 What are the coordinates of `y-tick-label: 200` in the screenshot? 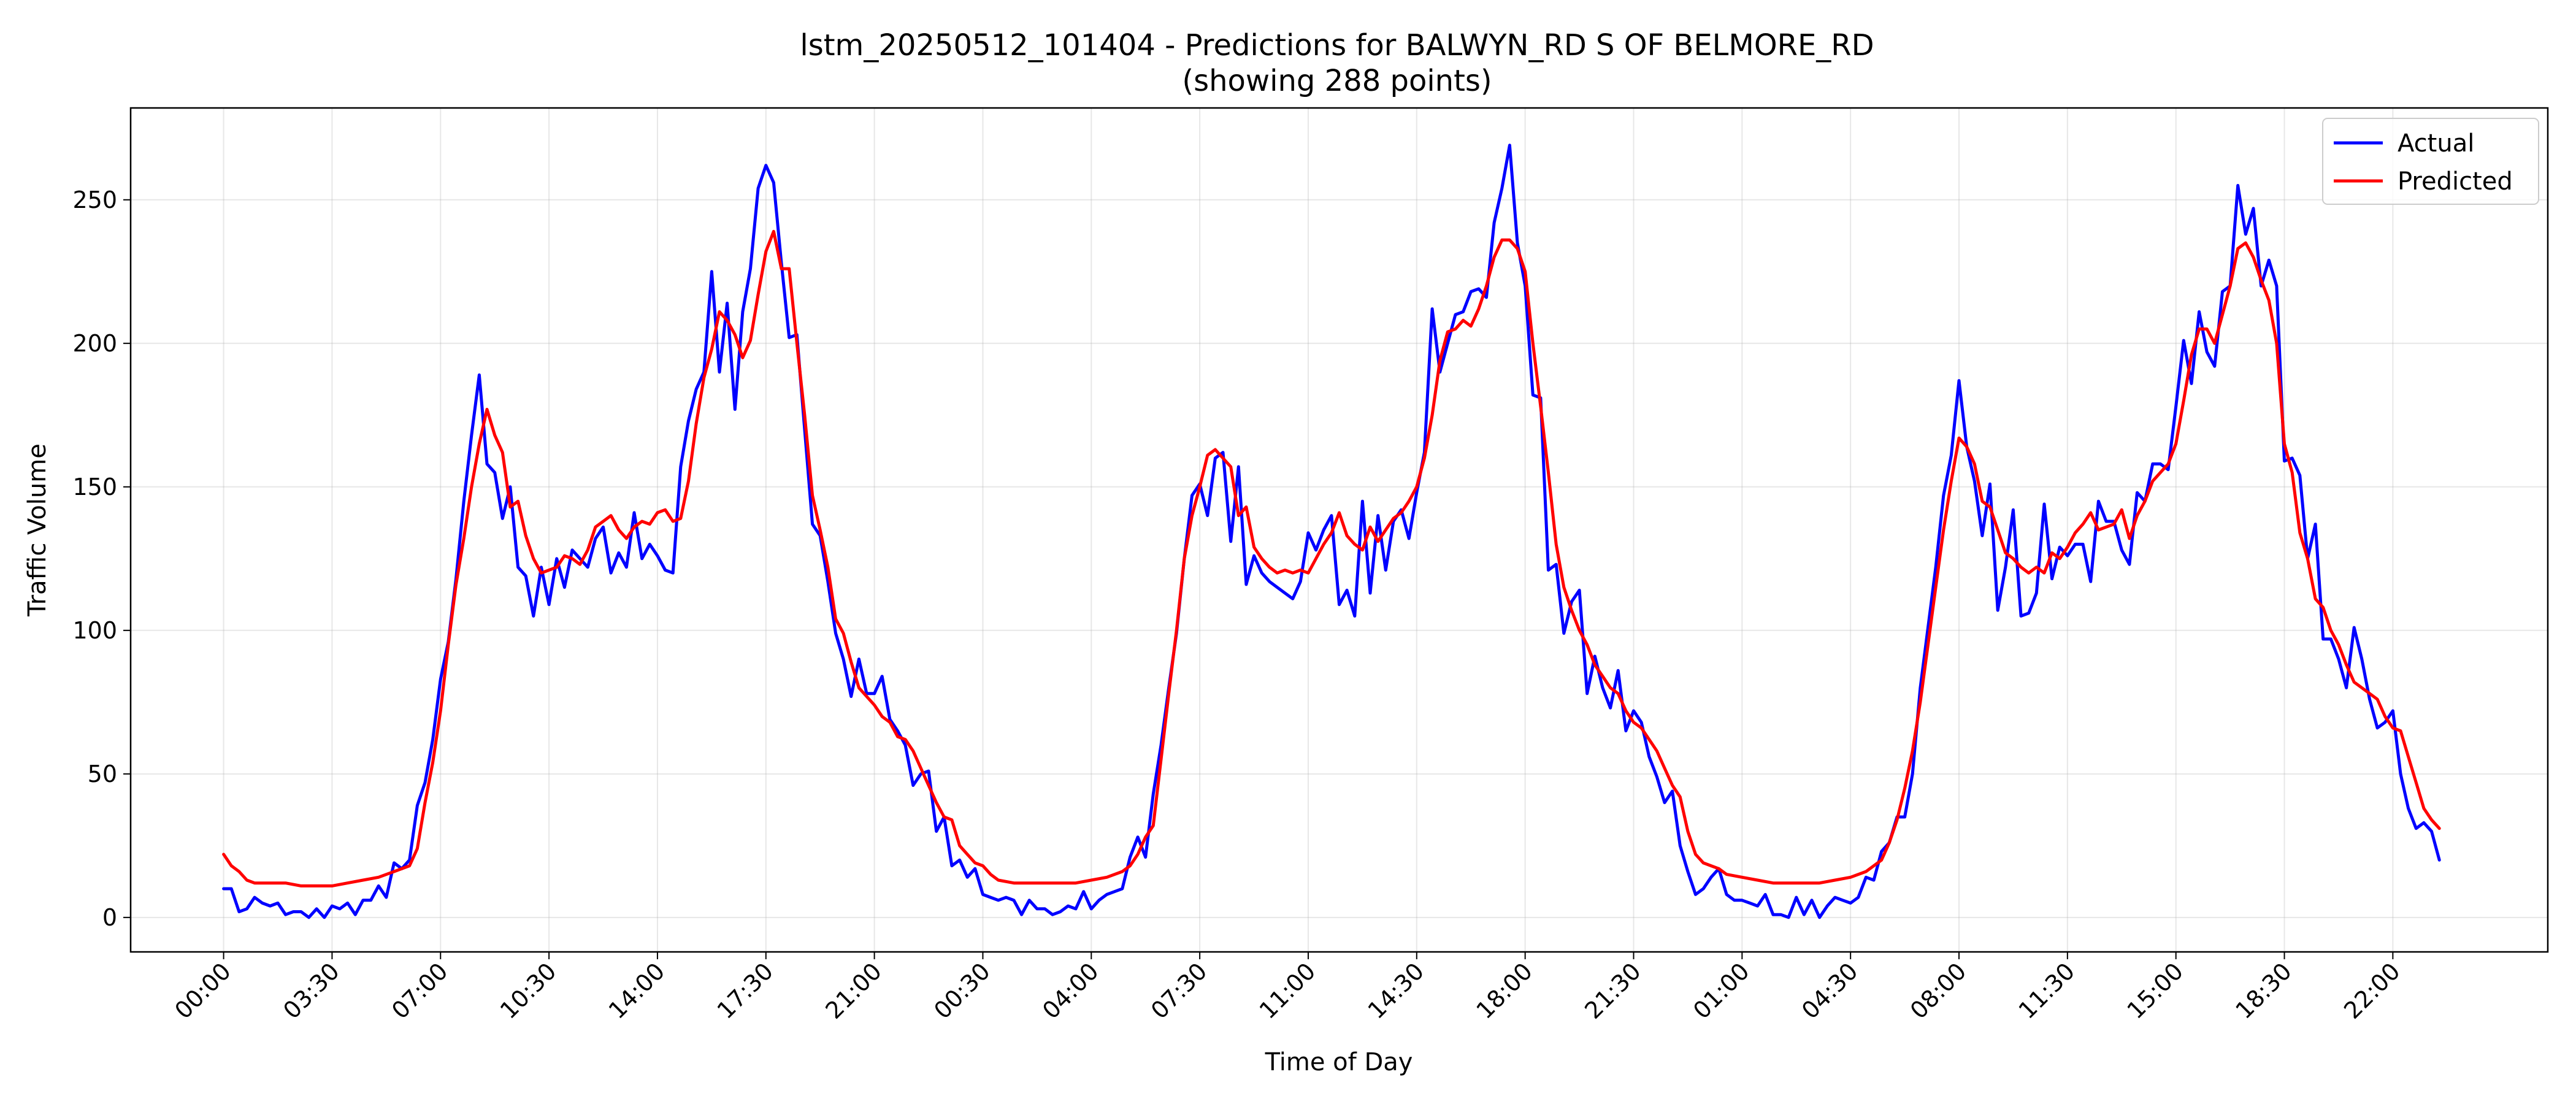 It's located at (94, 343).